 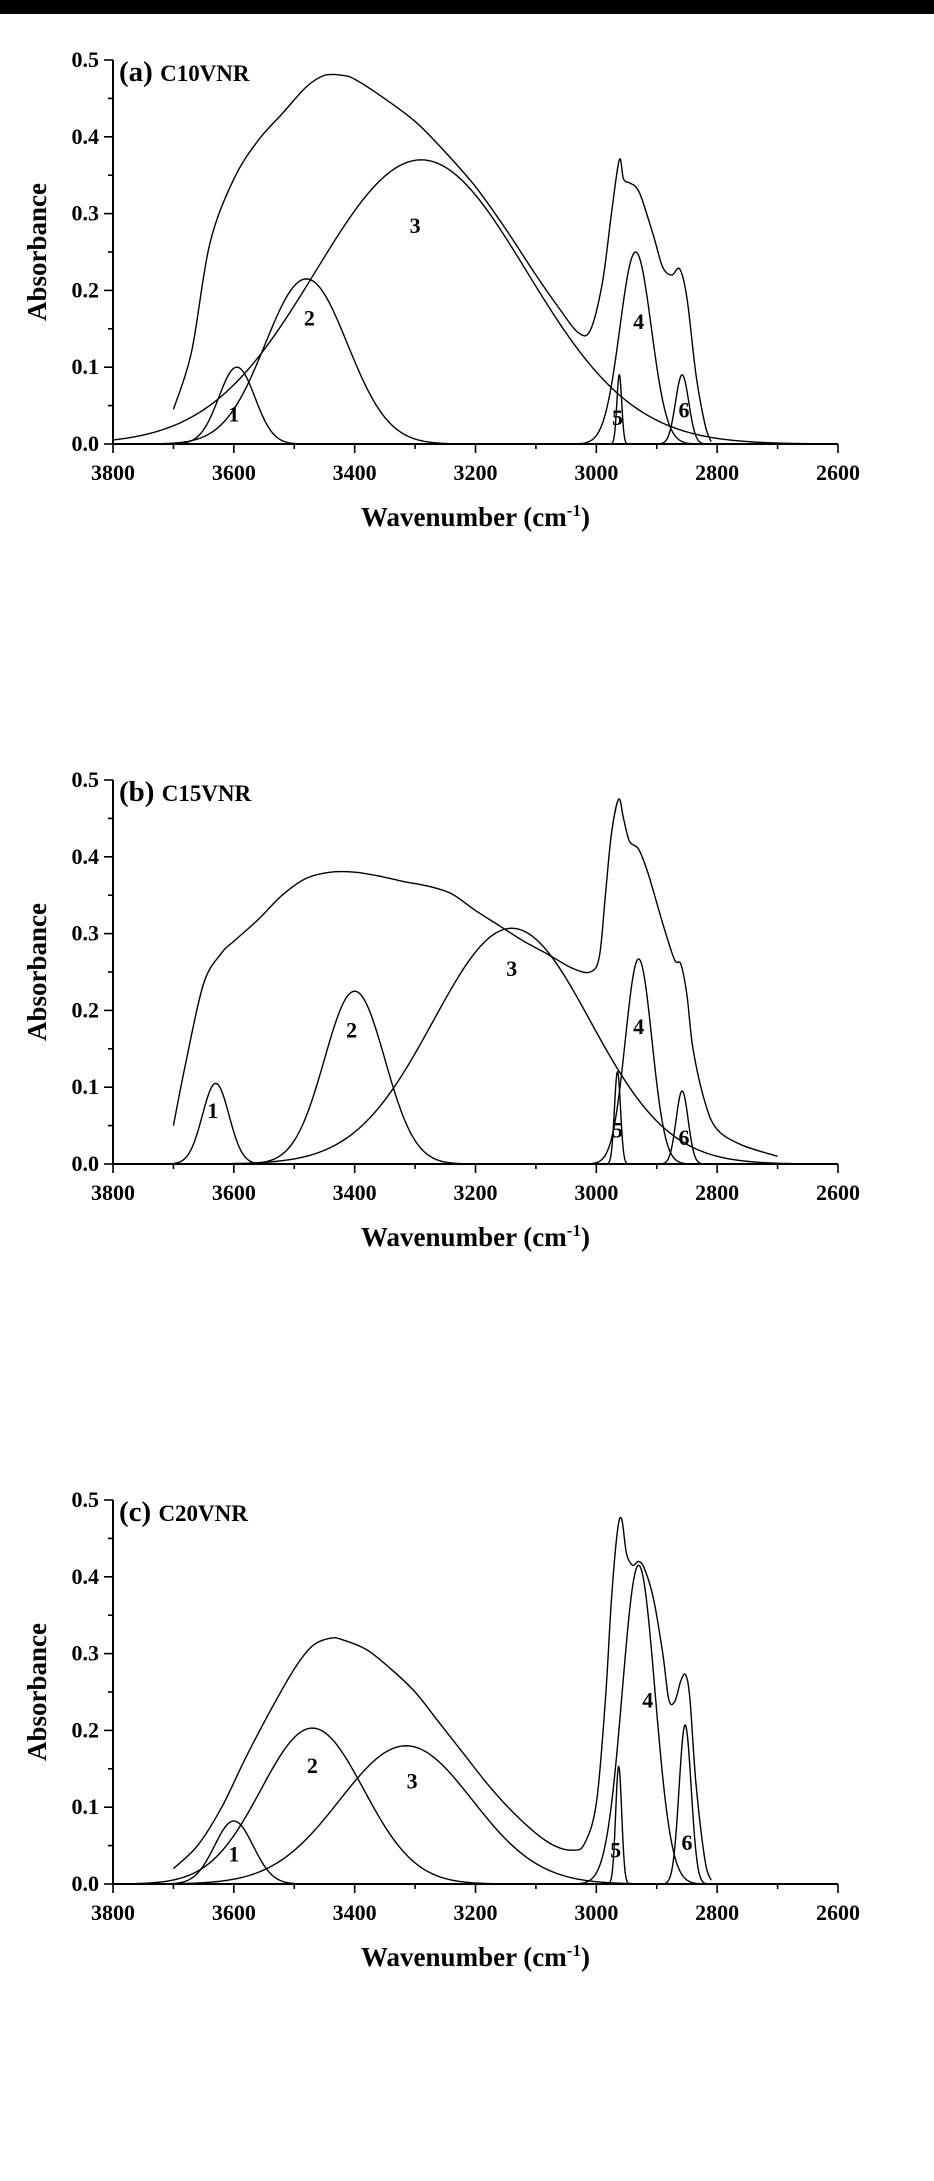 I want to click on top-rule, so click(x=467, y=7).